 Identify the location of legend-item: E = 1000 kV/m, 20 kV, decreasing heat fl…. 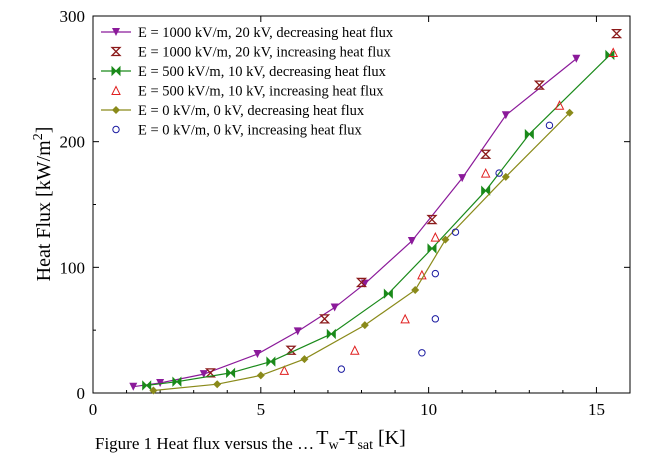
(247, 33).